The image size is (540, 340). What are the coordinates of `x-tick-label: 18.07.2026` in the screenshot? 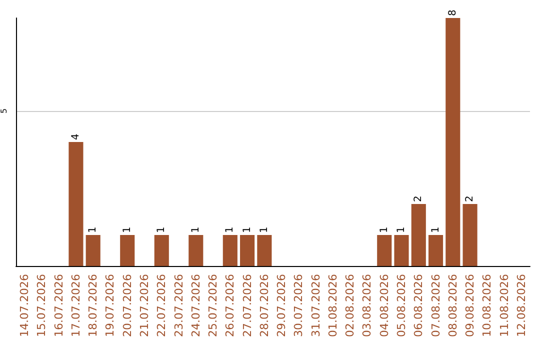 It's located at (93, 306).